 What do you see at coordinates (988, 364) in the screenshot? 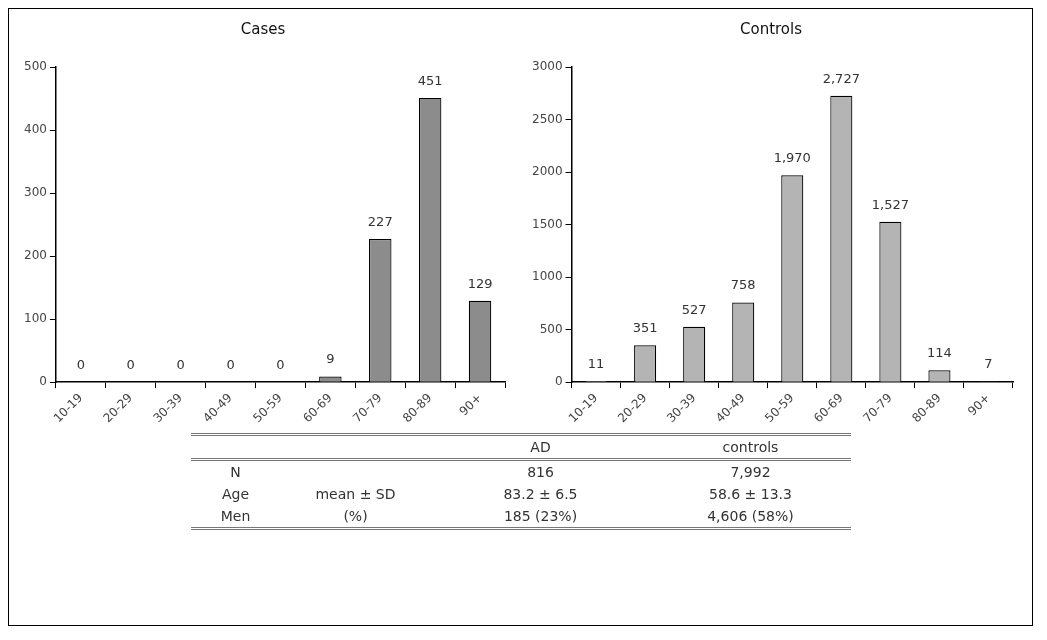
I see `data-label: 7` at bounding box center [988, 364].